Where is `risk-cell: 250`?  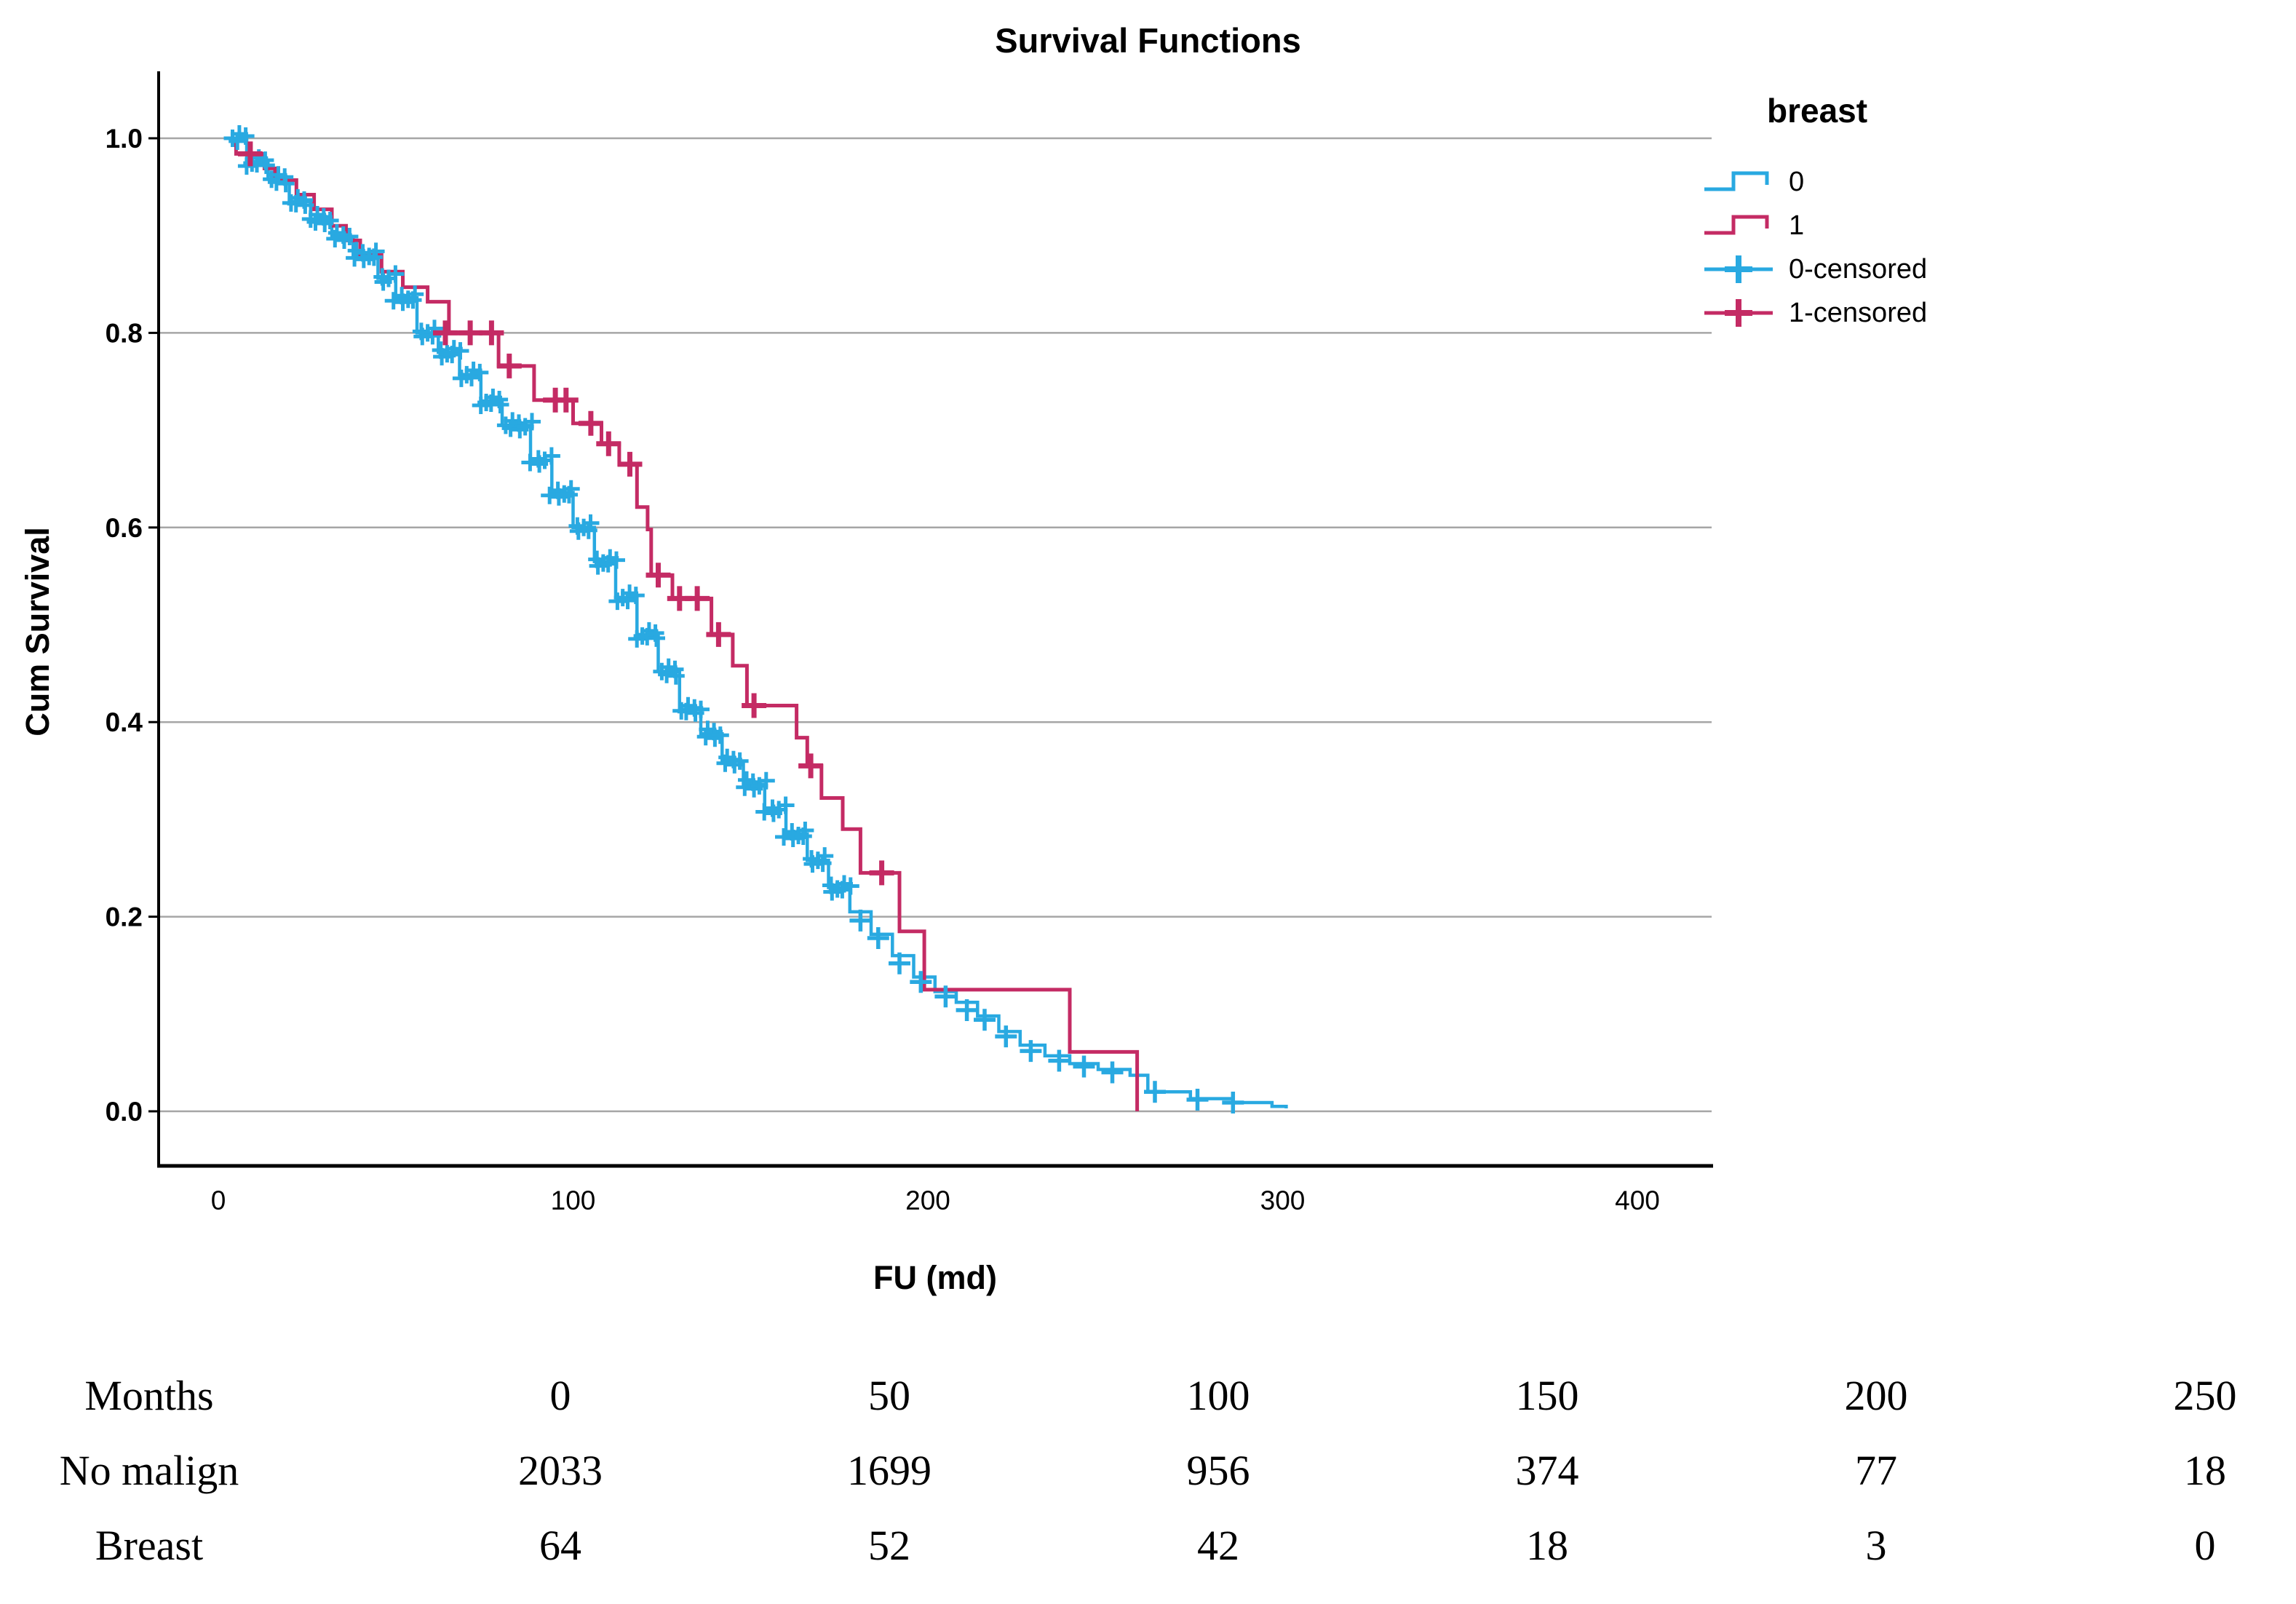 risk-cell: 250 is located at coordinates (2205, 1396).